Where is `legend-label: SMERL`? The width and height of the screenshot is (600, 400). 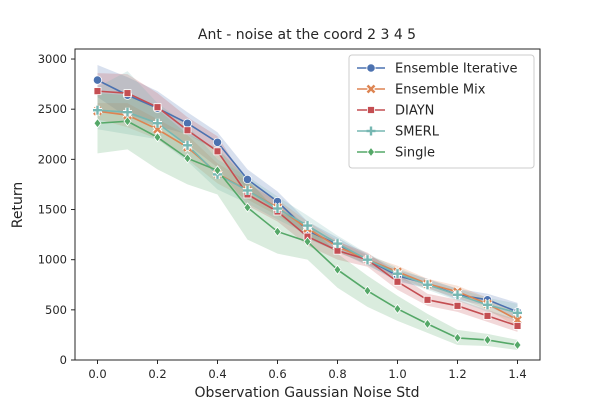 legend-label: SMERL is located at coordinates (417, 132).